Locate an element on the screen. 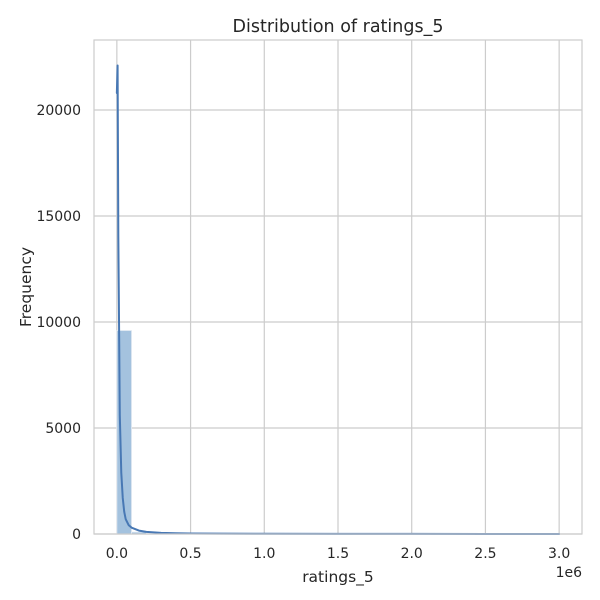  x-tick-label: 0.0 is located at coordinates (117, 554).